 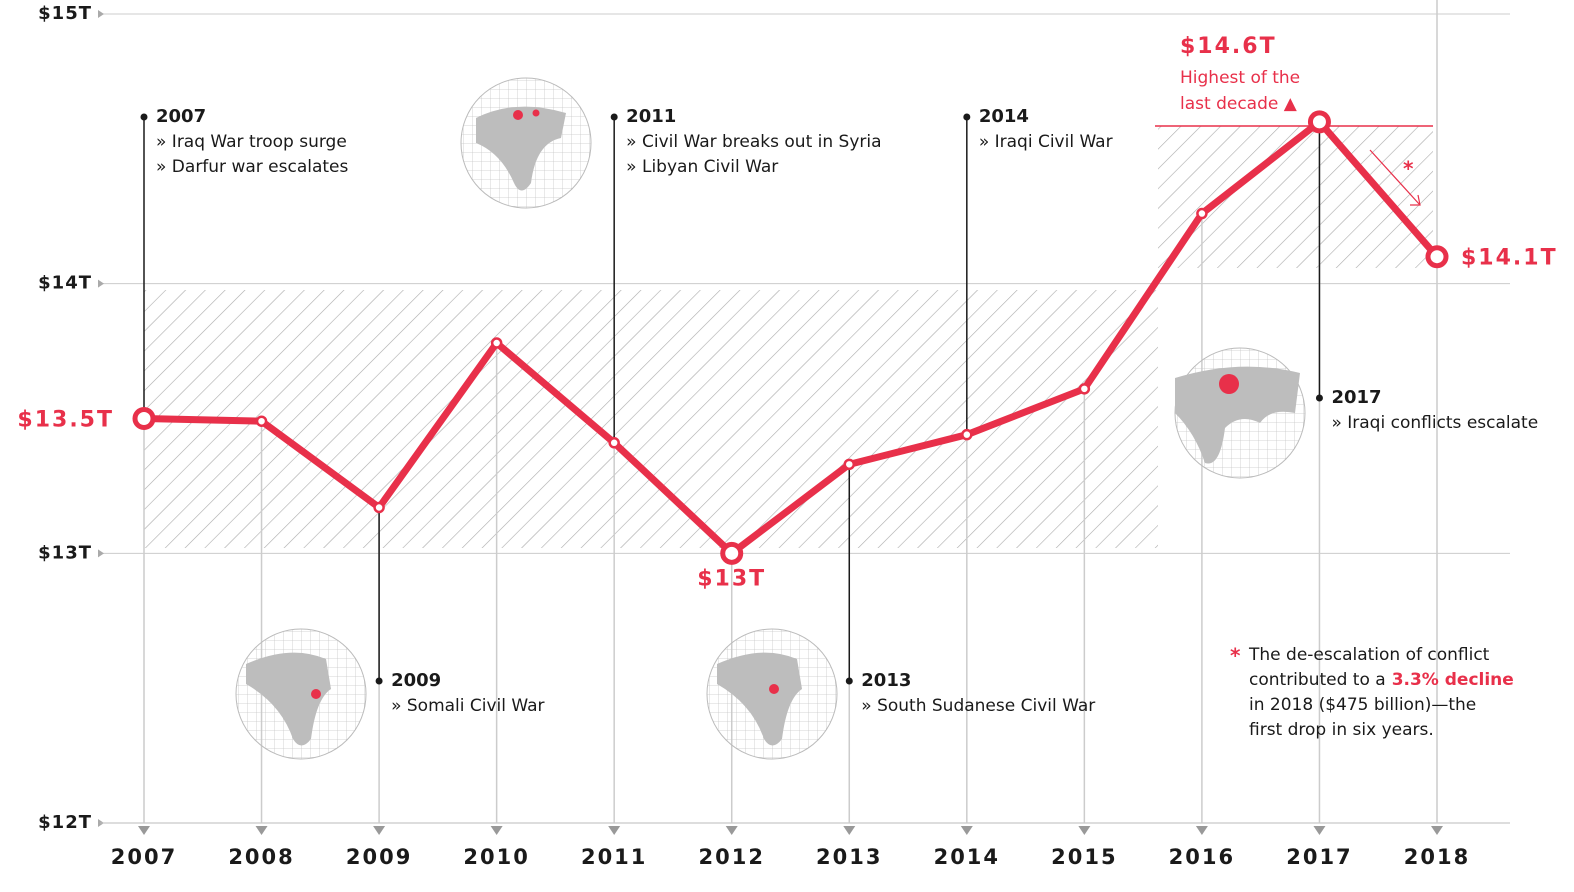 I want to click on footnote-line: in 2018 ($475 billion)—the, so click(x=1362, y=705).